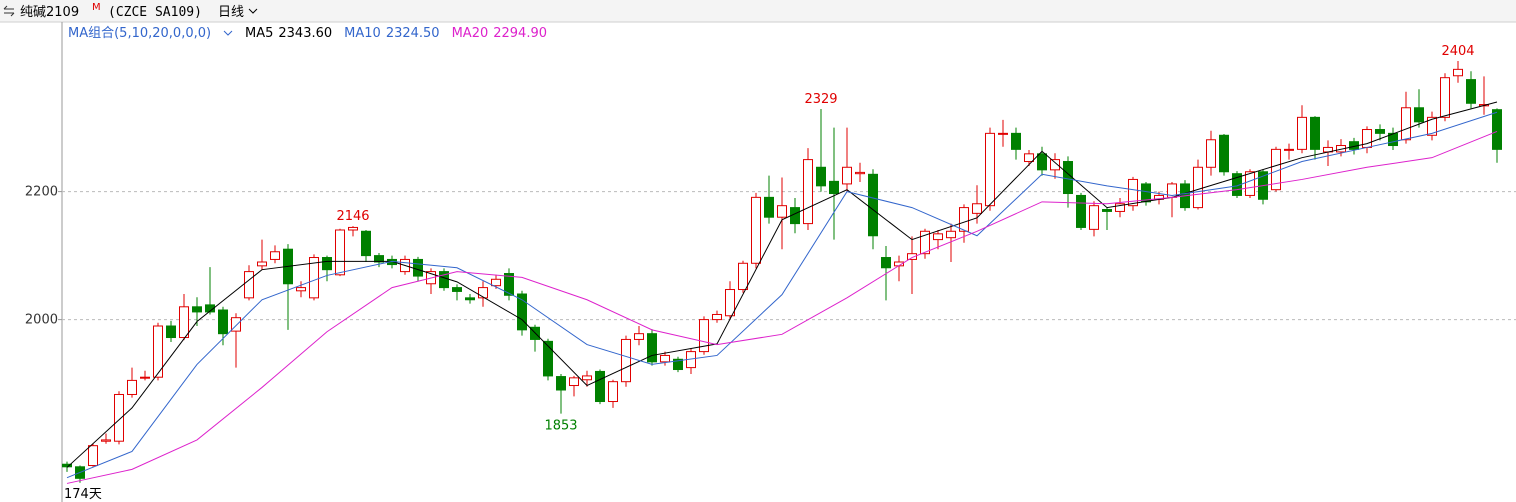  What do you see at coordinates (41, 320) in the screenshot?
I see `y-tick-label: 2000` at bounding box center [41, 320].